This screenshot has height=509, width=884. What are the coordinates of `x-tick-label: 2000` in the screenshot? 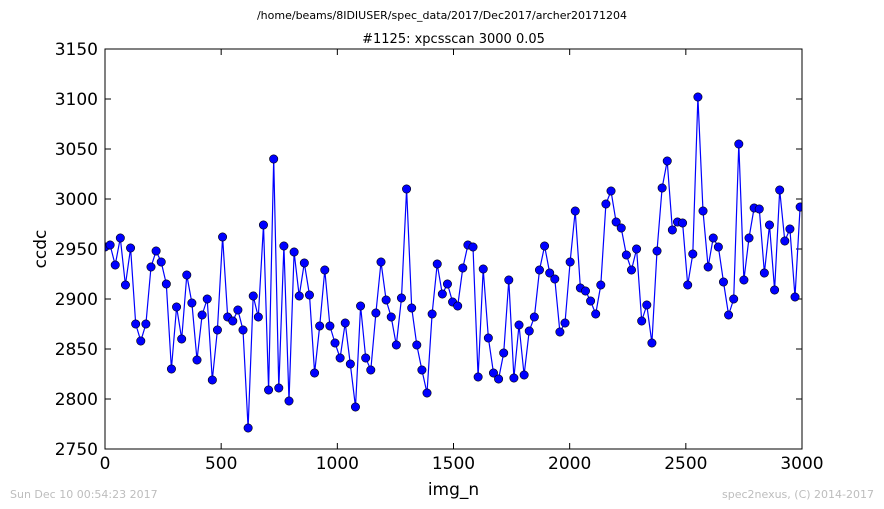 It's located at (569, 464).